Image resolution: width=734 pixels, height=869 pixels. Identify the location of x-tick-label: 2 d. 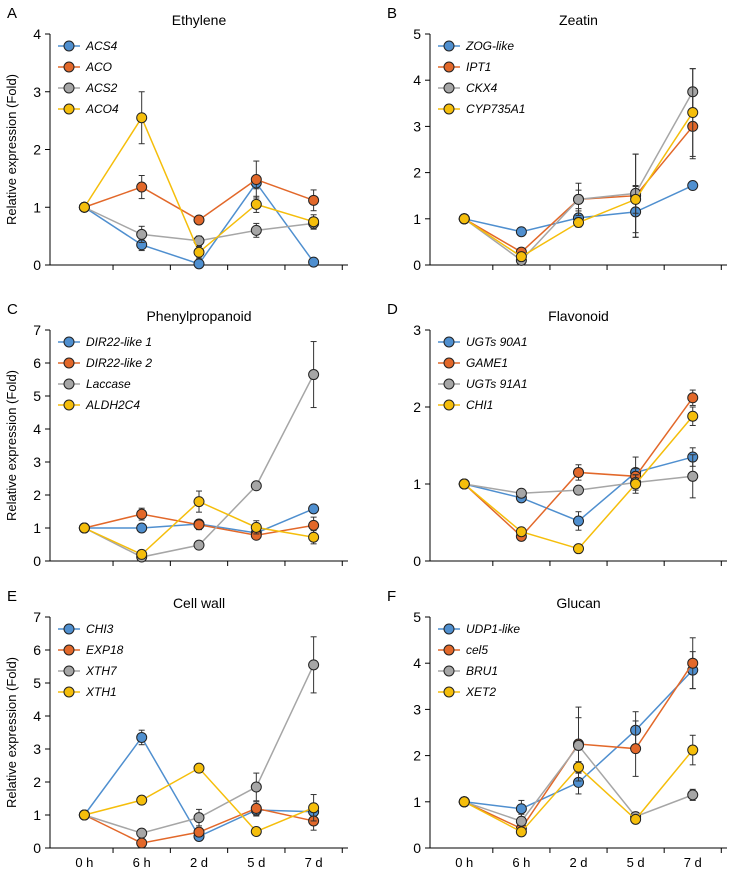
(578, 862).